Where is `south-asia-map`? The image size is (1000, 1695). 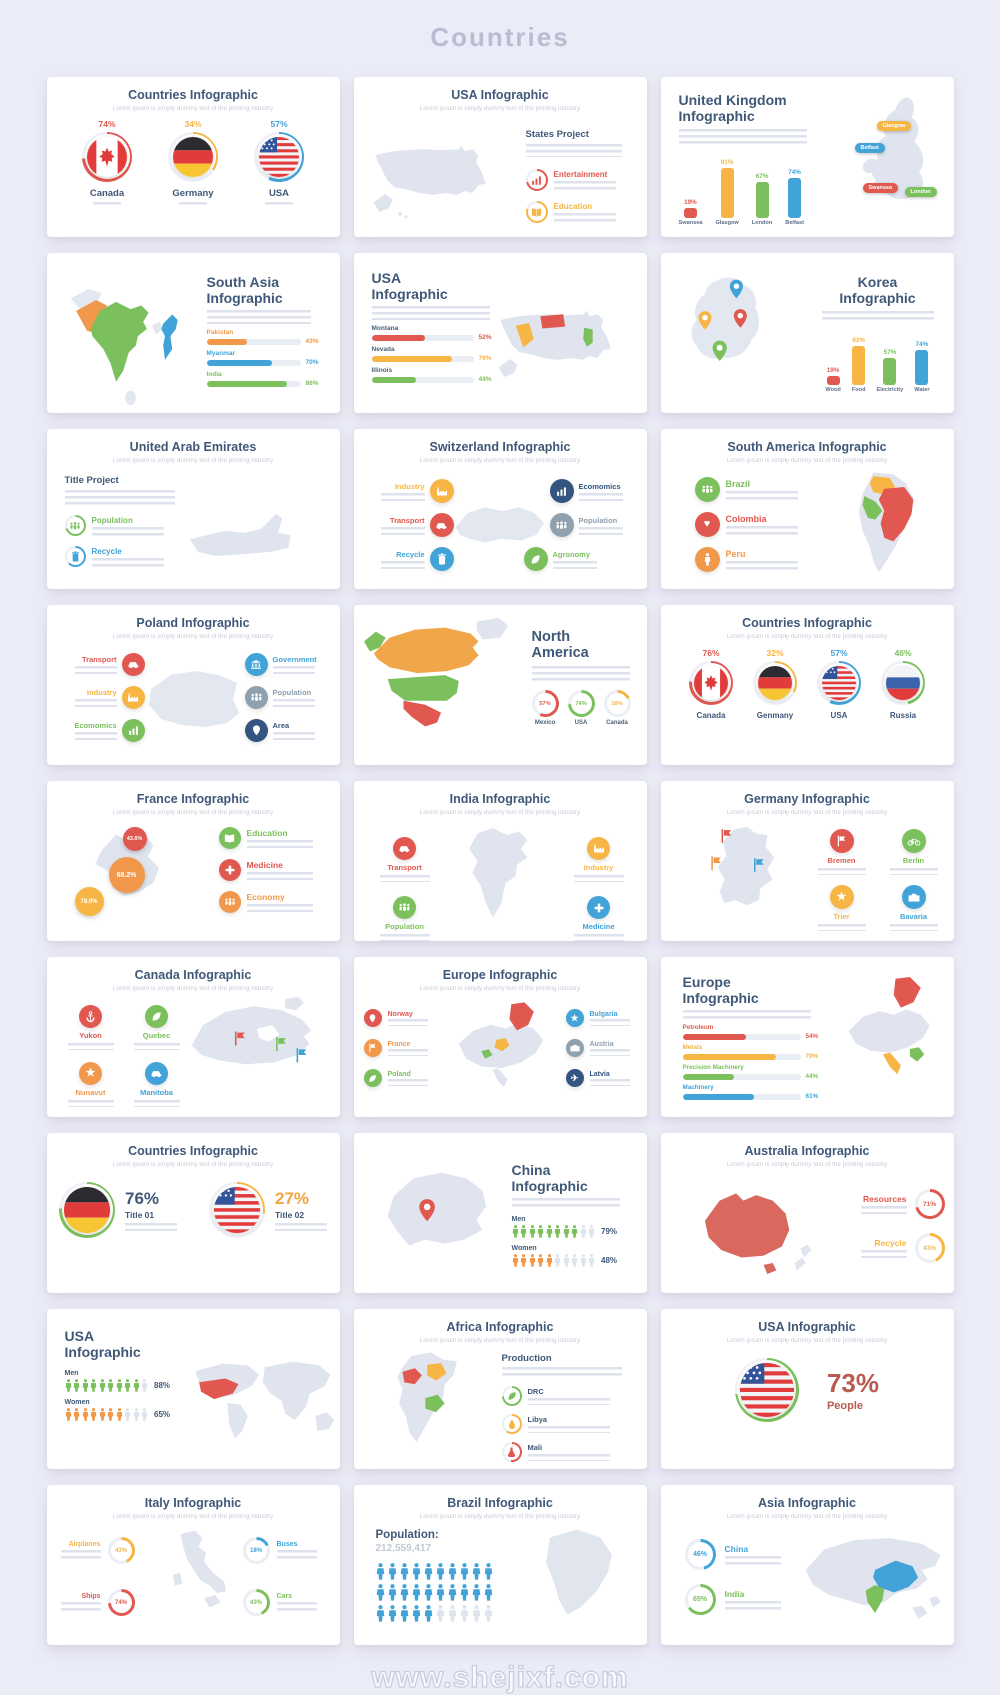
south-asia-map is located at coordinates (124, 347).